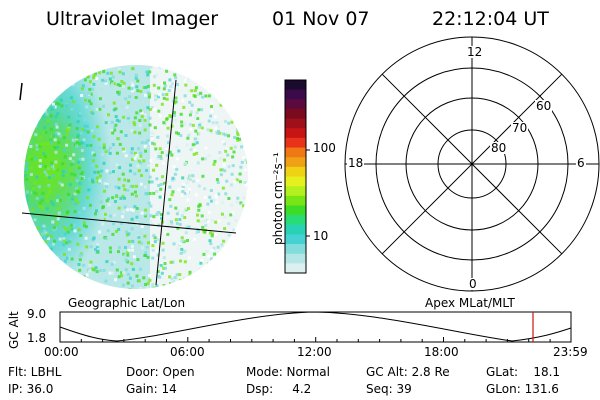 The height and width of the screenshot is (400, 600). What do you see at coordinates (470, 303) in the screenshot?
I see `timeline-right-title: Apex MLat/MLT` at bounding box center [470, 303].